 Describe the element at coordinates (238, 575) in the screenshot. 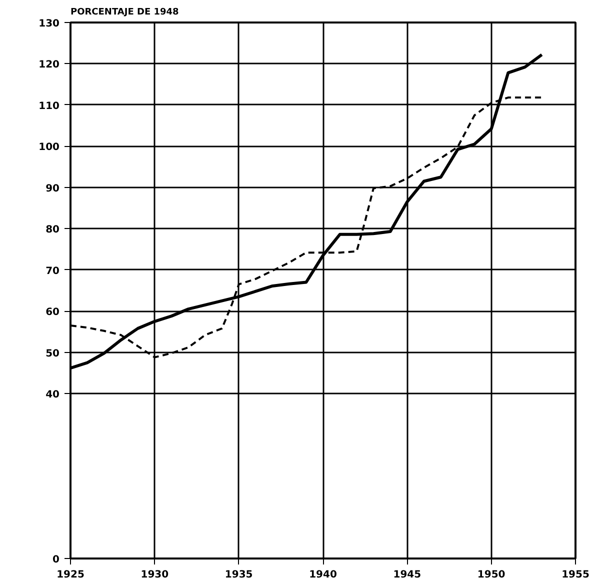

I see `x-tick-label: 1935` at that location.